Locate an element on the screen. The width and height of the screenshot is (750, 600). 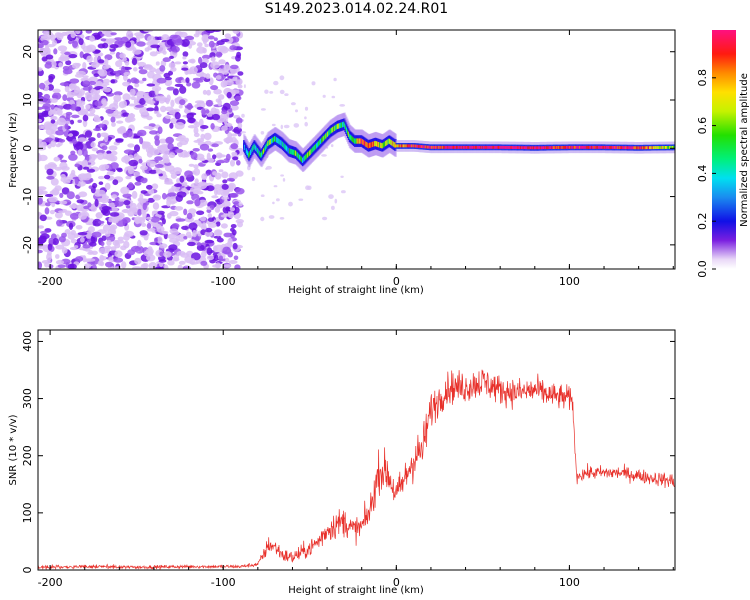
snr-x-axis-label: Height of straight line (km) is located at coordinates (356, 590).